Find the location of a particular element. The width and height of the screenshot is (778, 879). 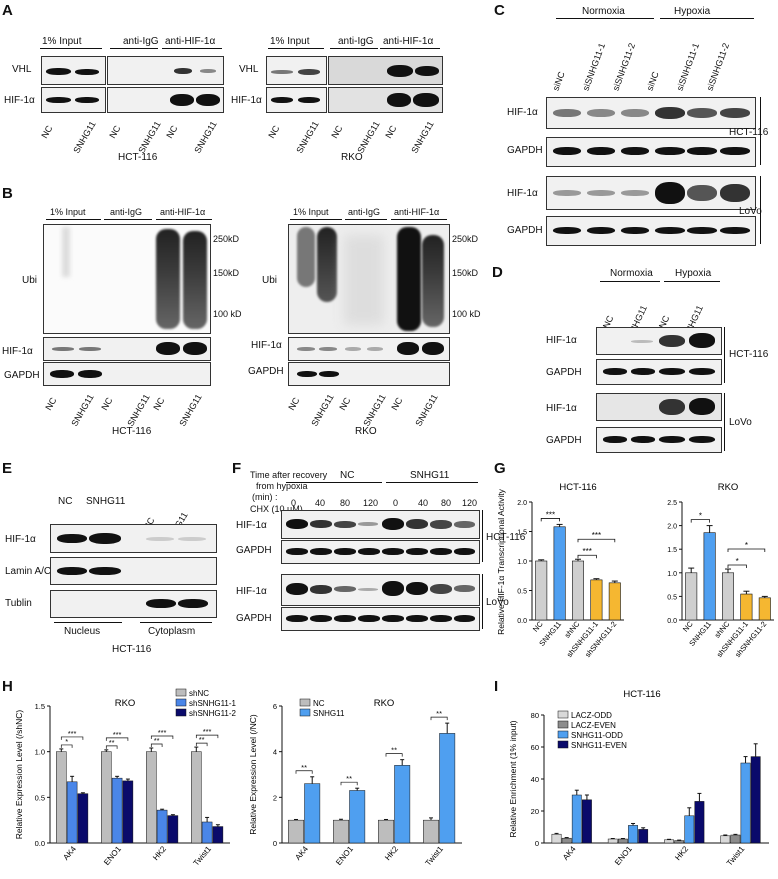

y-tick-label: 0.5 is located at coordinates (40, 797).